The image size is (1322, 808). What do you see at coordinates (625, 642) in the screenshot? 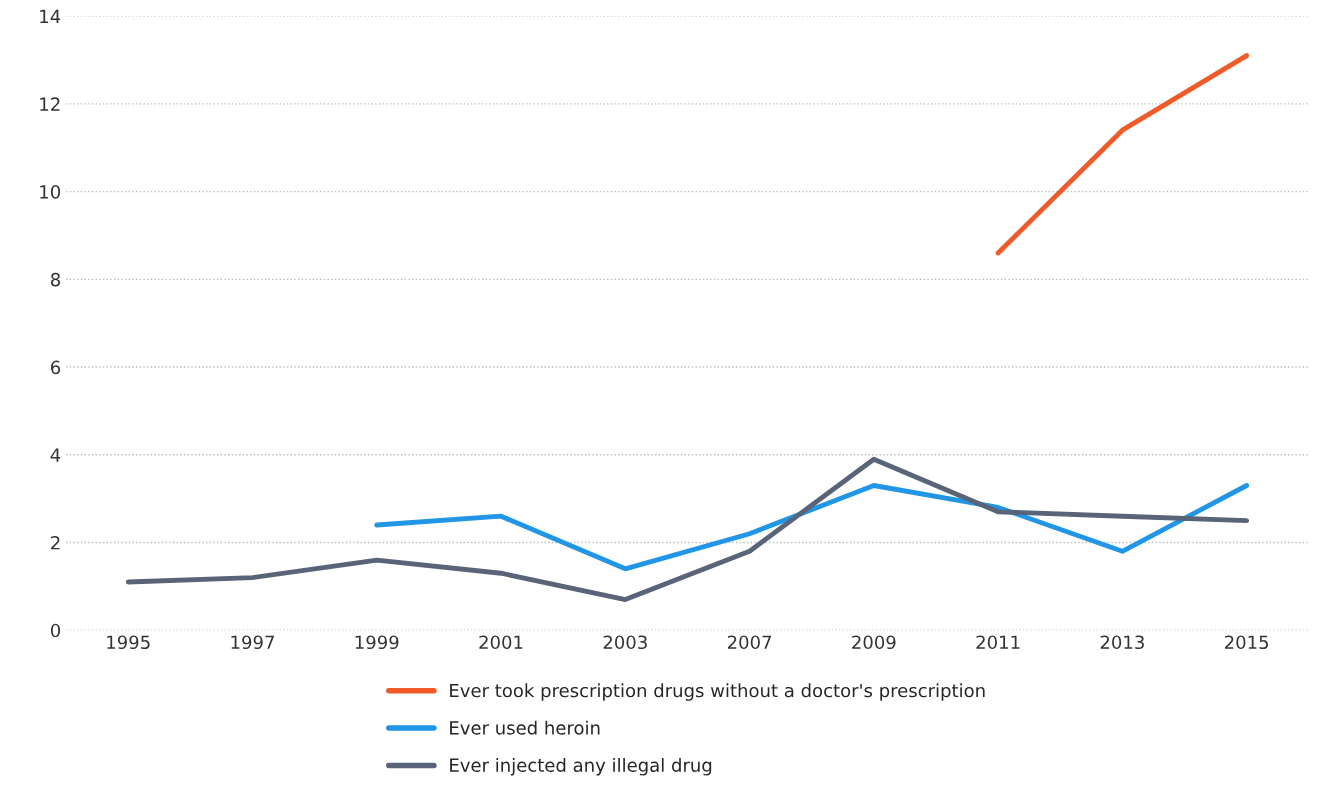
I see `x-tick-label: 2003` at bounding box center [625, 642].